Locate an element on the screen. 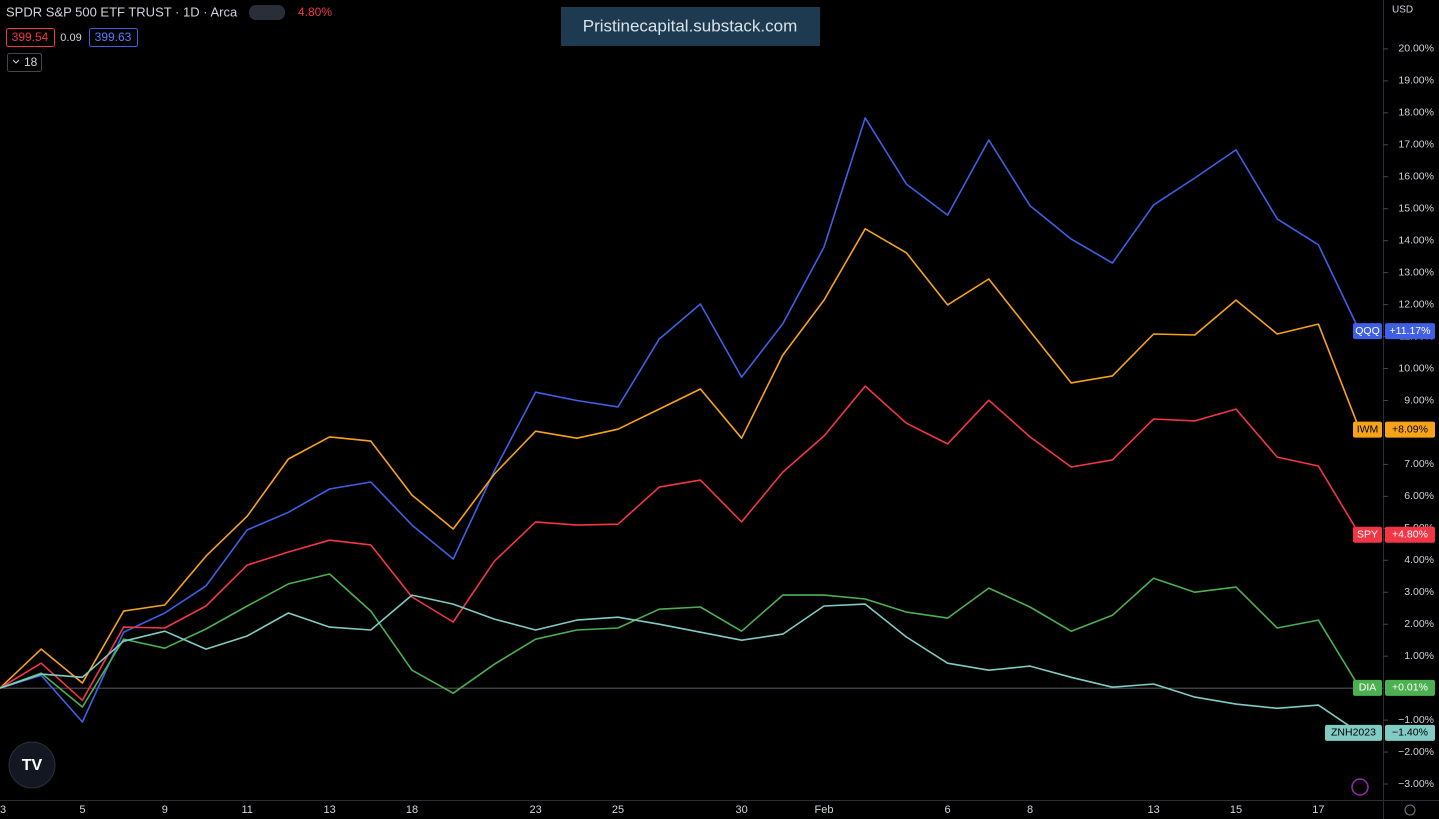  y-tick-label: 3.00% is located at coordinates (1419, 592).